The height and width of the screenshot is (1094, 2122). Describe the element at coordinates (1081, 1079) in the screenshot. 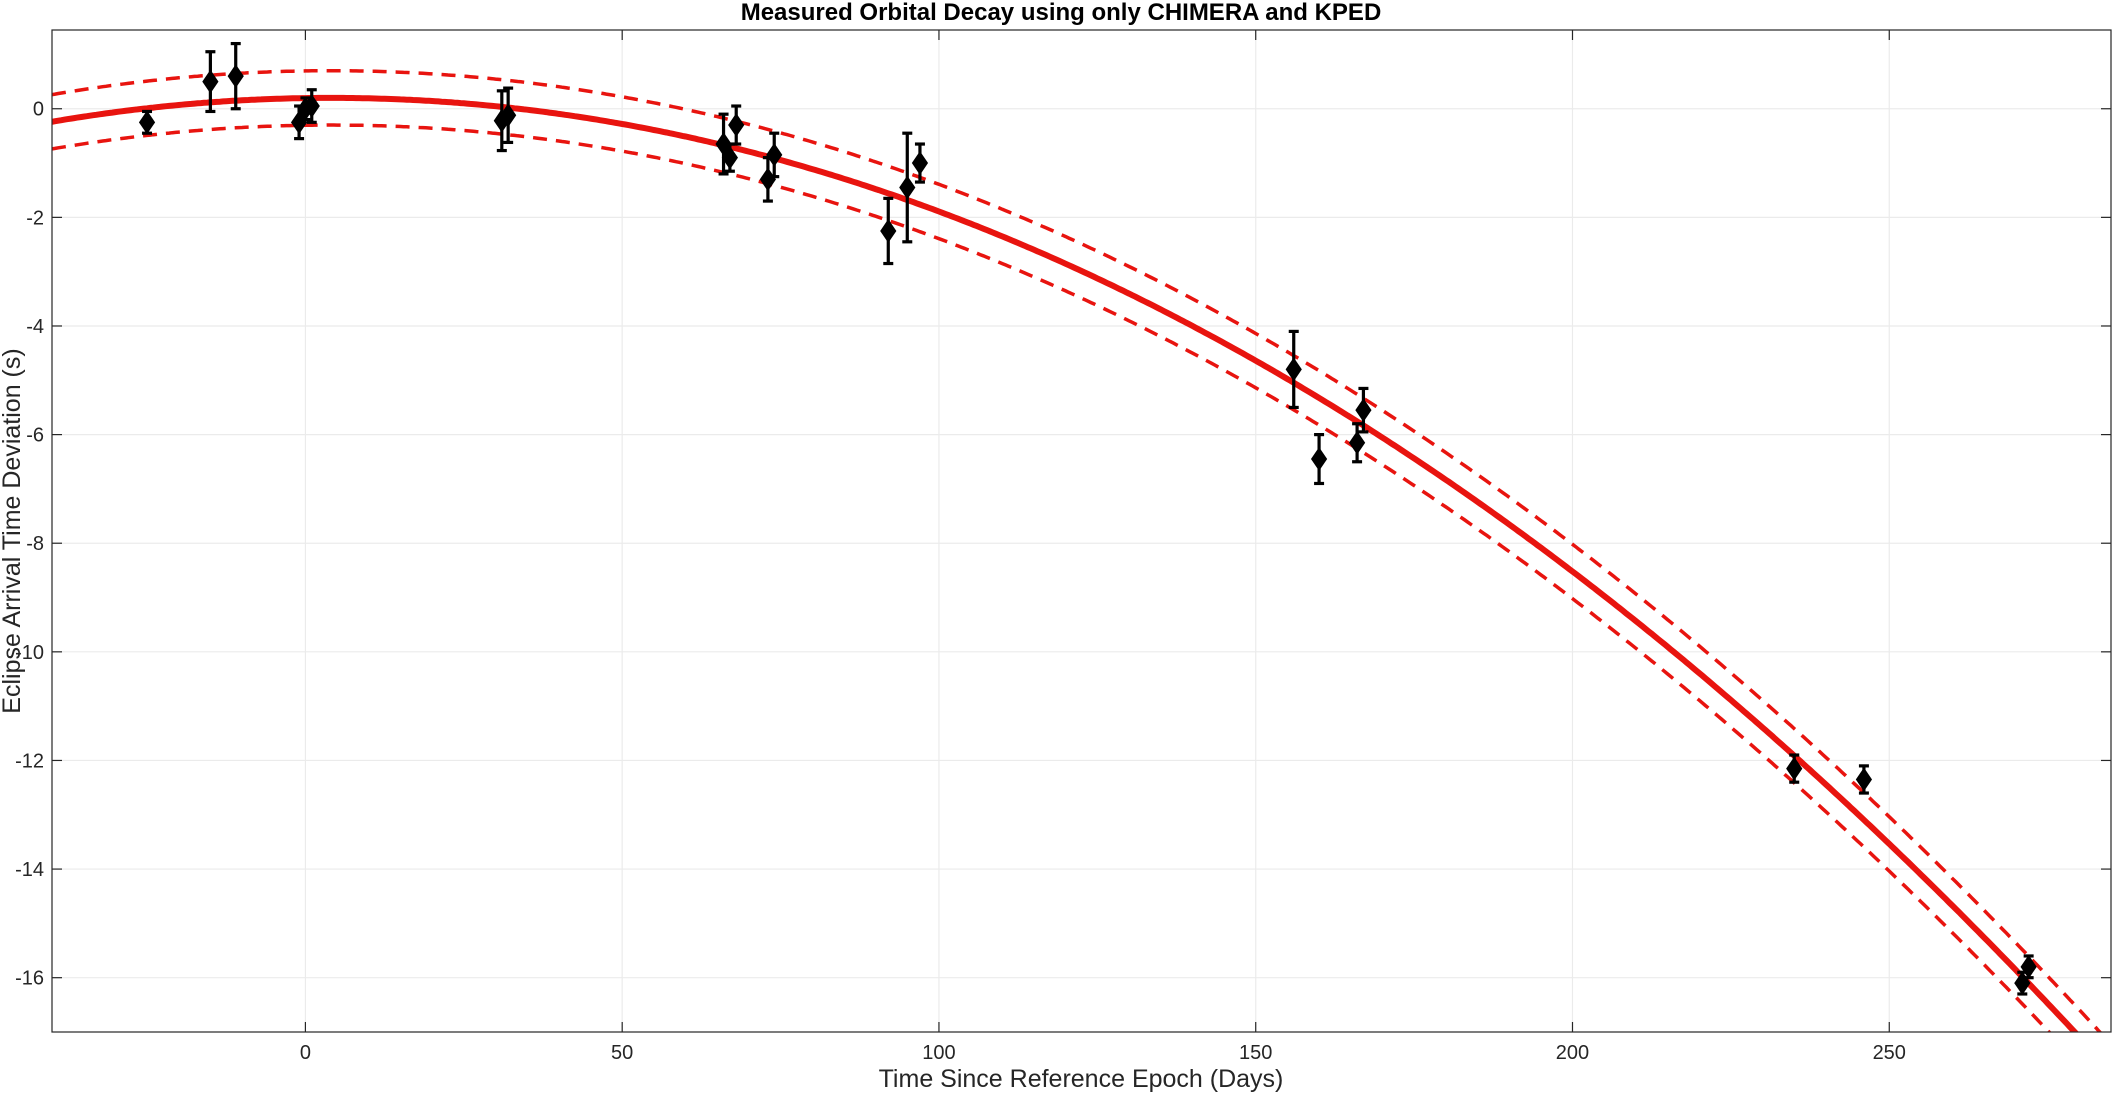

I see `x-axis-label: Time Since Reference Epoch (Days)` at that location.